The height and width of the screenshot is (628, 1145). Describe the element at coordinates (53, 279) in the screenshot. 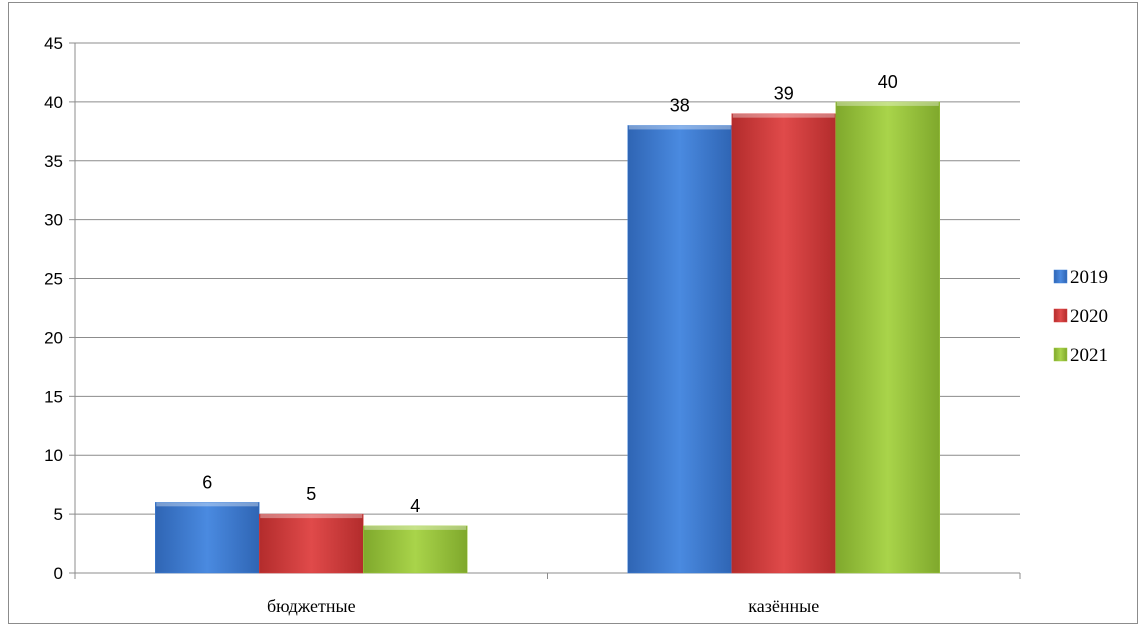

I see `y-tick-label: 25` at that location.